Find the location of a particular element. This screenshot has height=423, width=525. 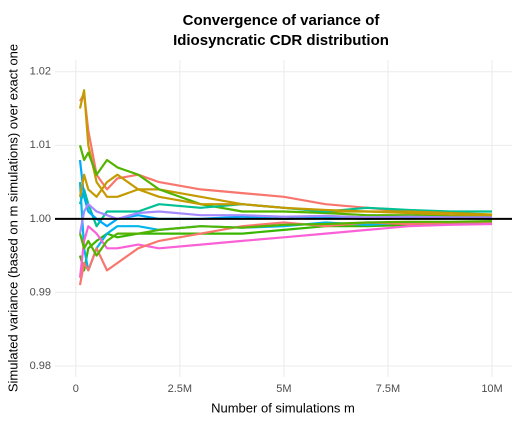

x-tick-label: 0 is located at coordinates (76, 389).